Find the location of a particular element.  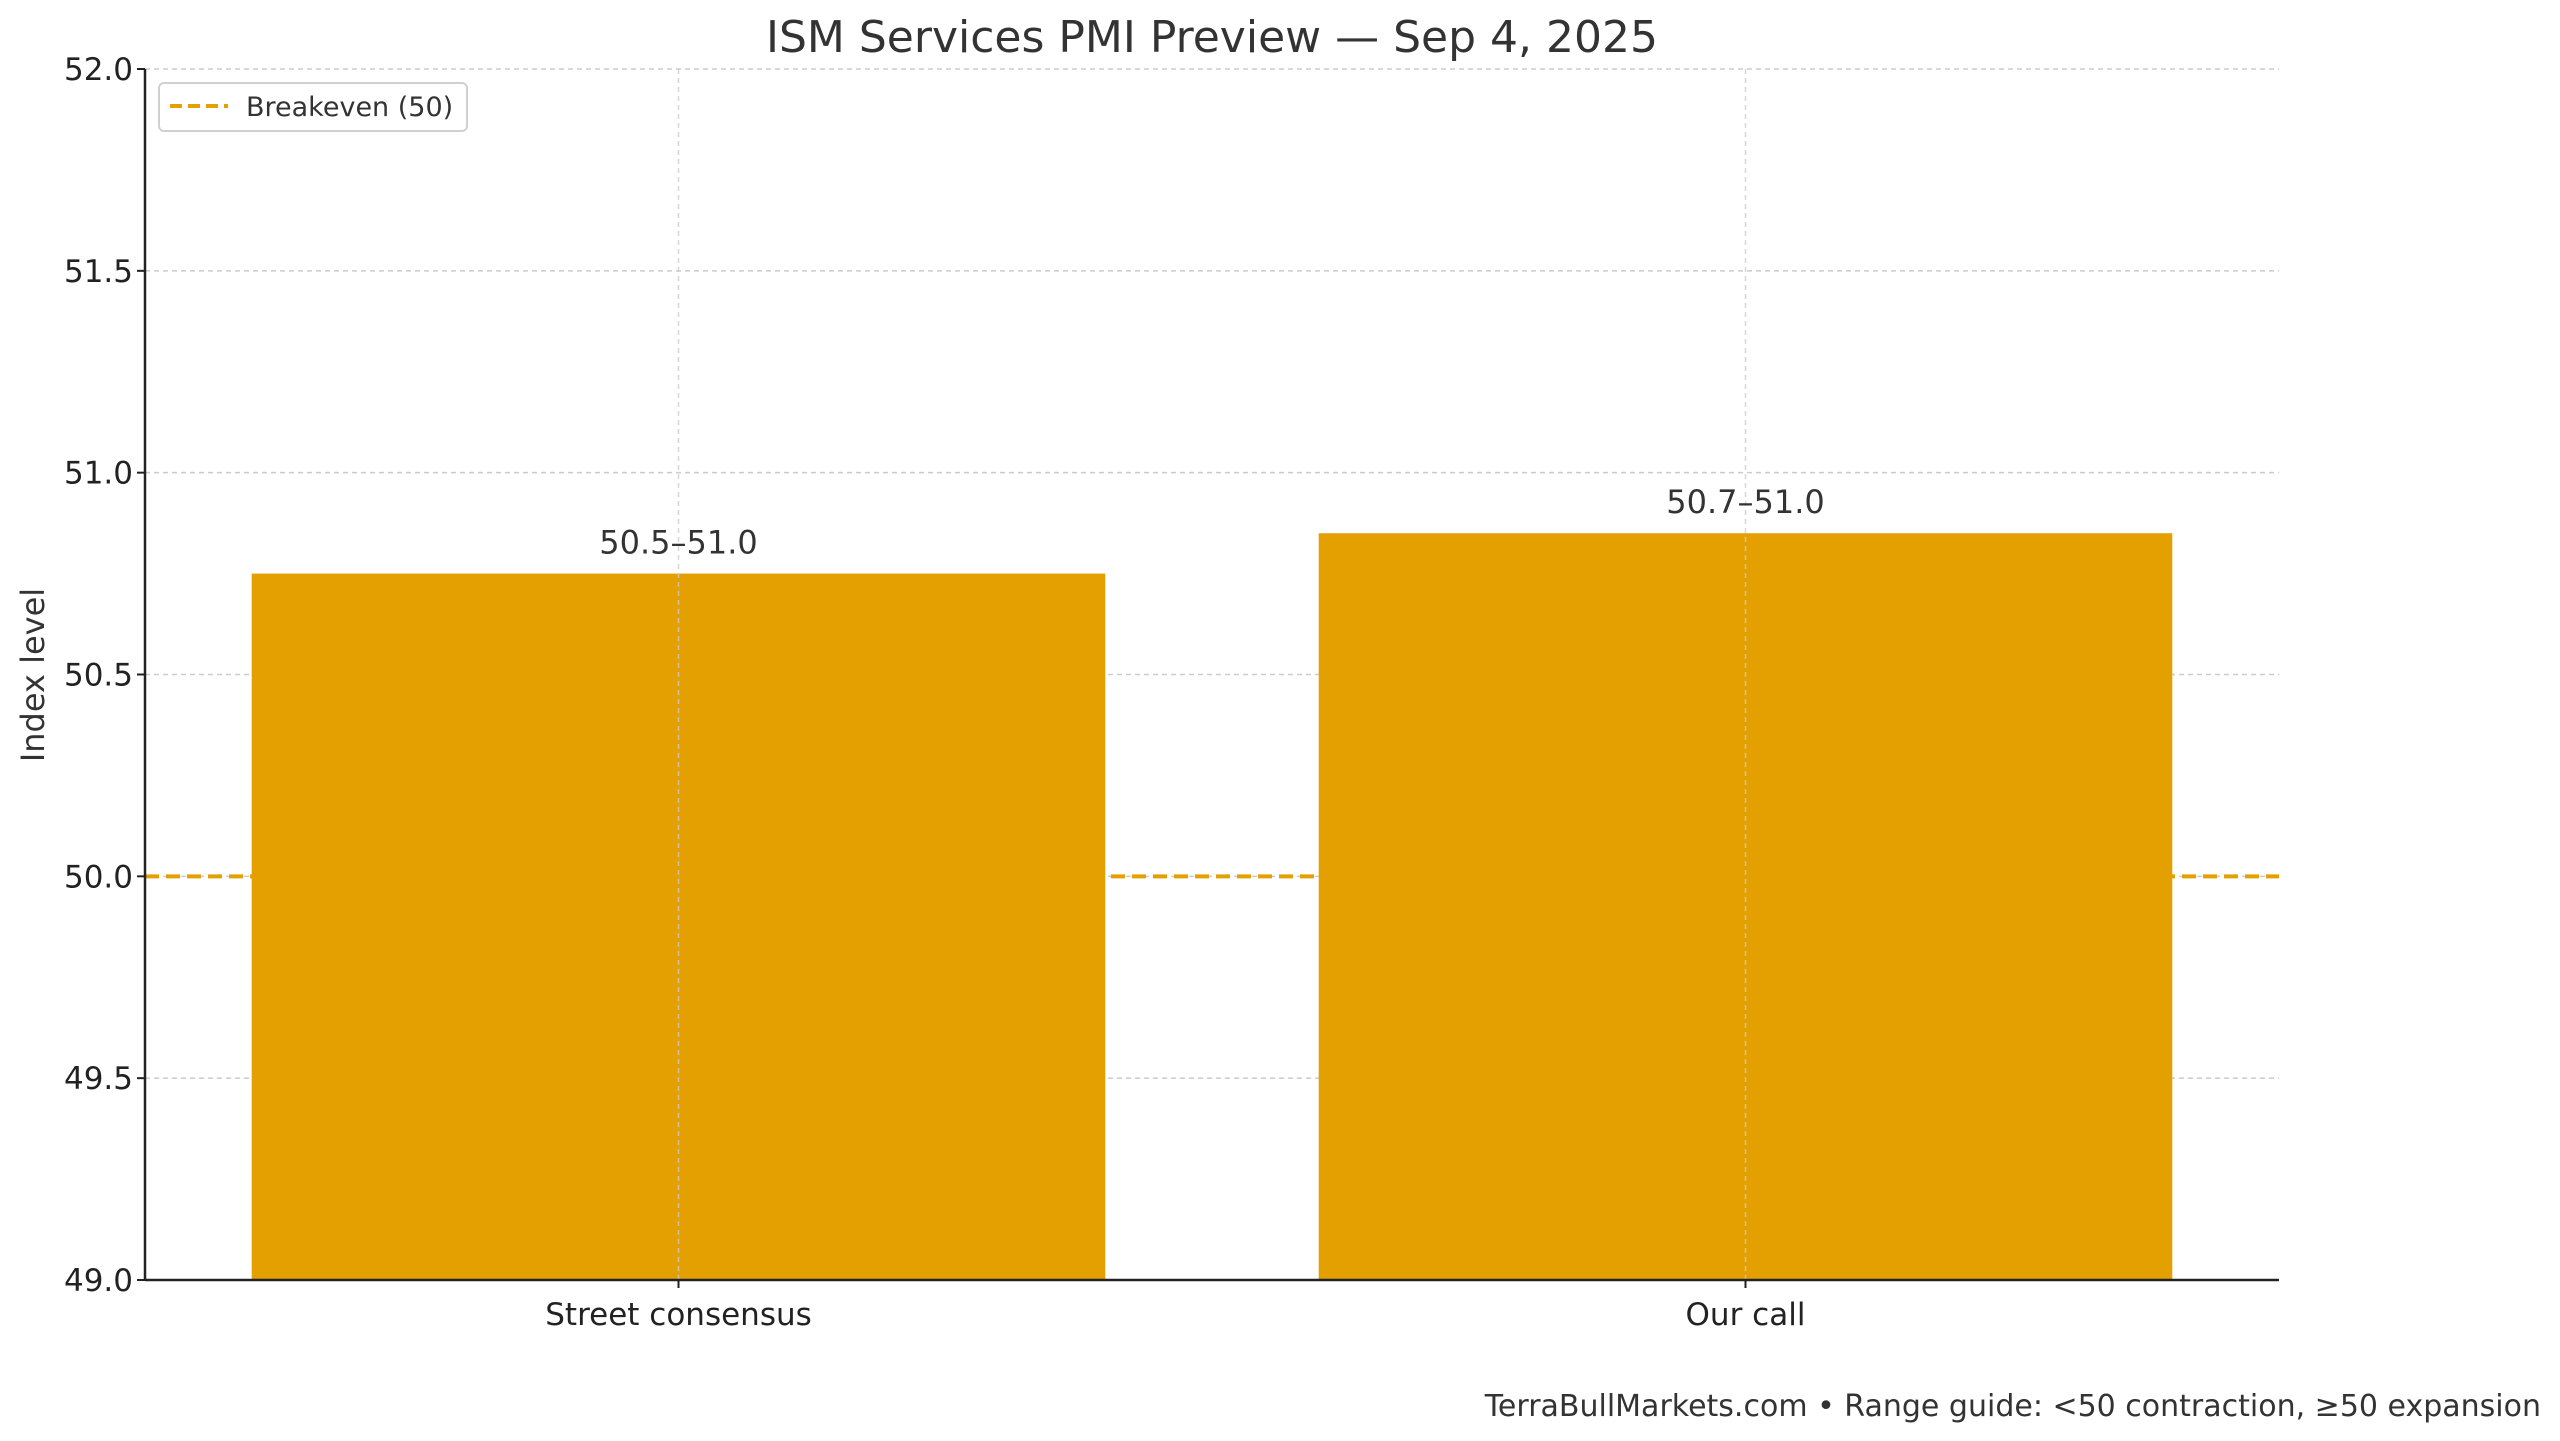

chart-title: ISM Services PMI Preview — Sep 4, 2025 is located at coordinates (1212, 37).